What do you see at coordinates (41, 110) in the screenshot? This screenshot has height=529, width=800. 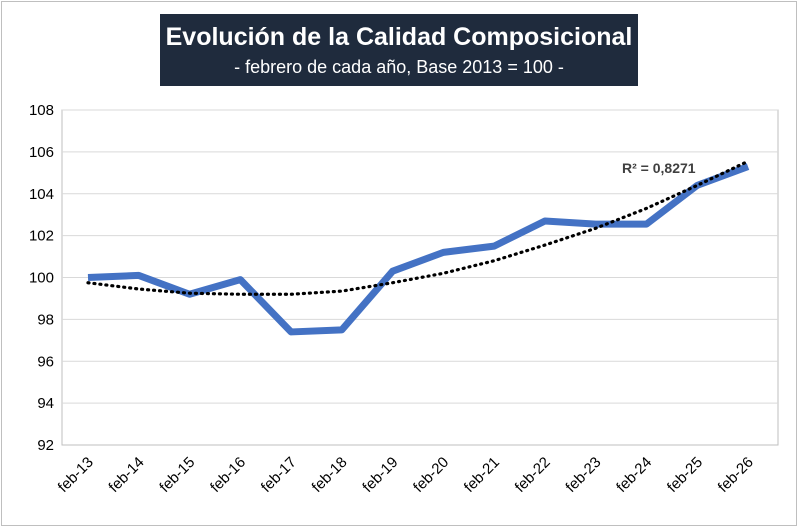 I see `y-tick-label: 108` at bounding box center [41, 110].